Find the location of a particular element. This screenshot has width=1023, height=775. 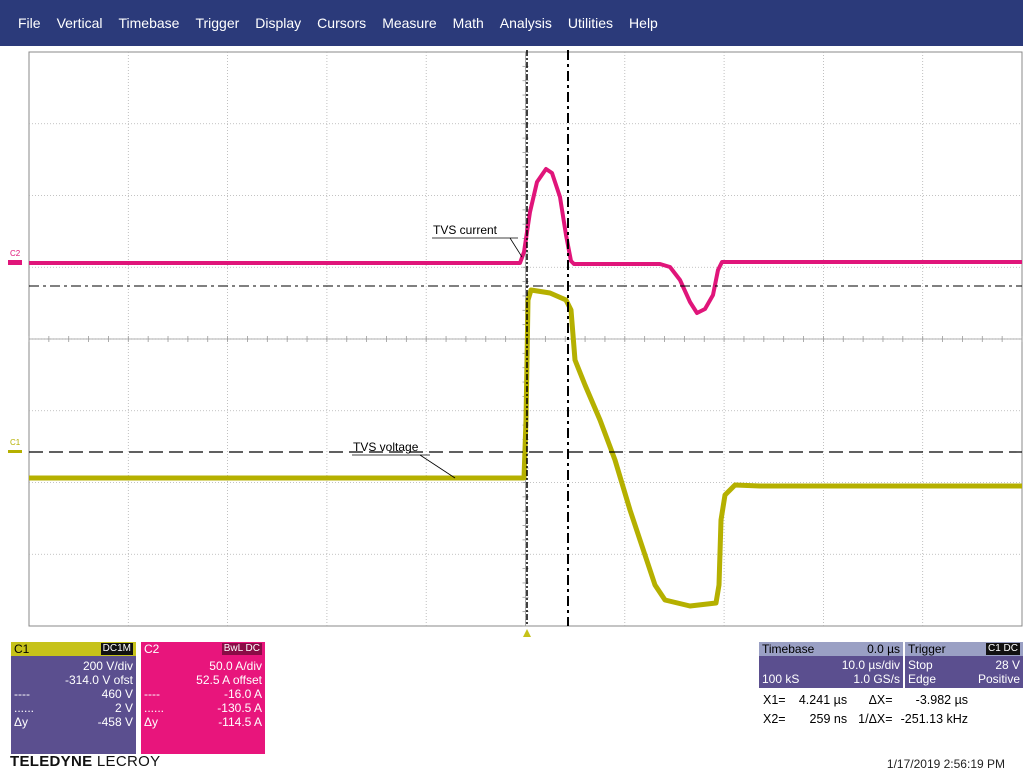

c1-cursor1-value: 460 V is located at coordinates (117, 694).